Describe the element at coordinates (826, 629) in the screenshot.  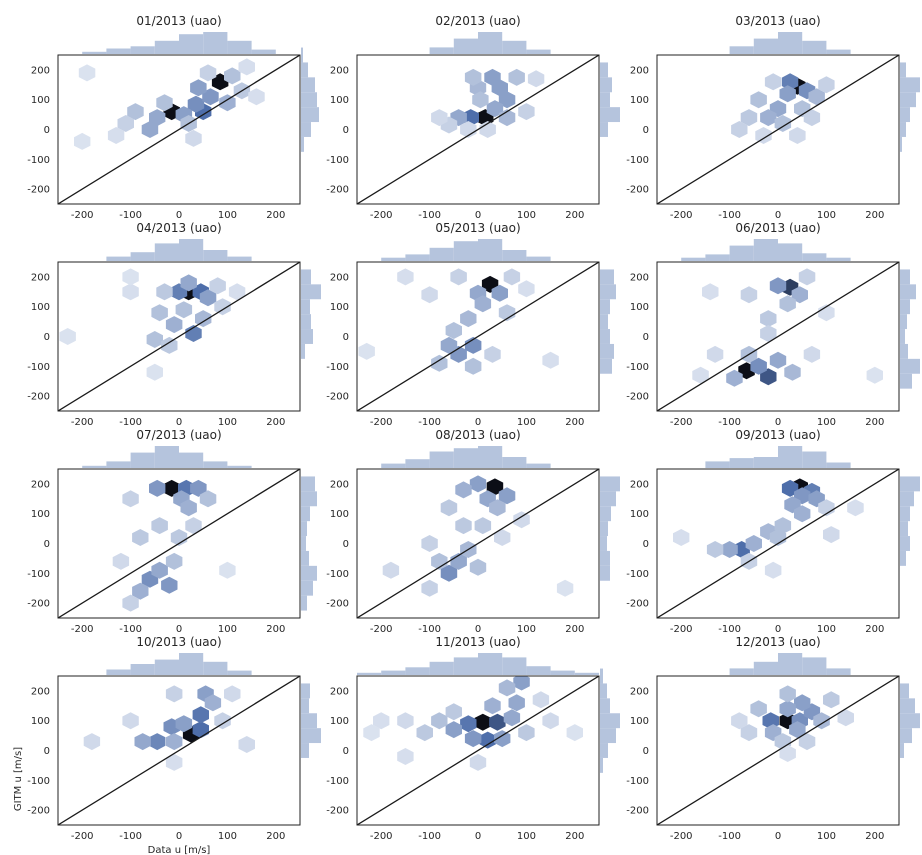
I see `x-tick-label: 100` at that location.